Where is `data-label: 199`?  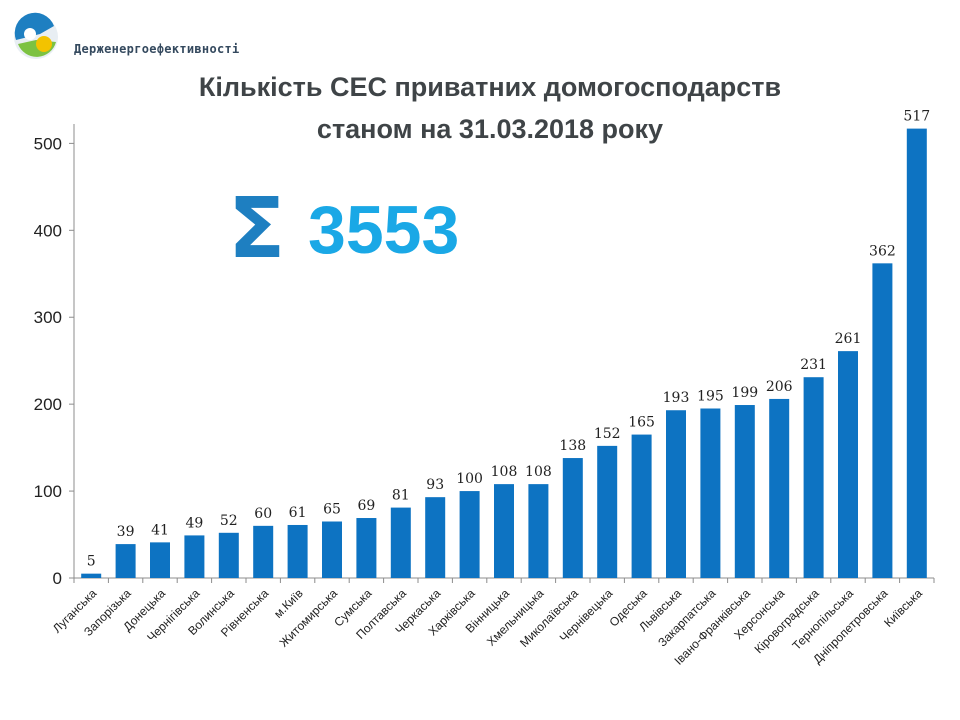 data-label: 199 is located at coordinates (744, 393).